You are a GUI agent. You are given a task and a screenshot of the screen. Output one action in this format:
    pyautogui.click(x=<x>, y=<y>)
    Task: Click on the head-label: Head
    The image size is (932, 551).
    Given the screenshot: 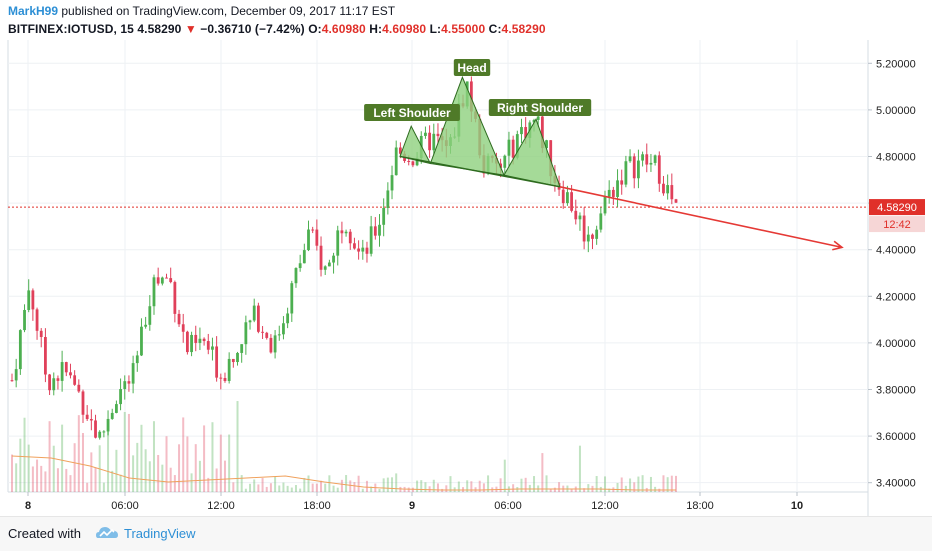 What is the action you would take?
    pyautogui.click(x=471, y=68)
    